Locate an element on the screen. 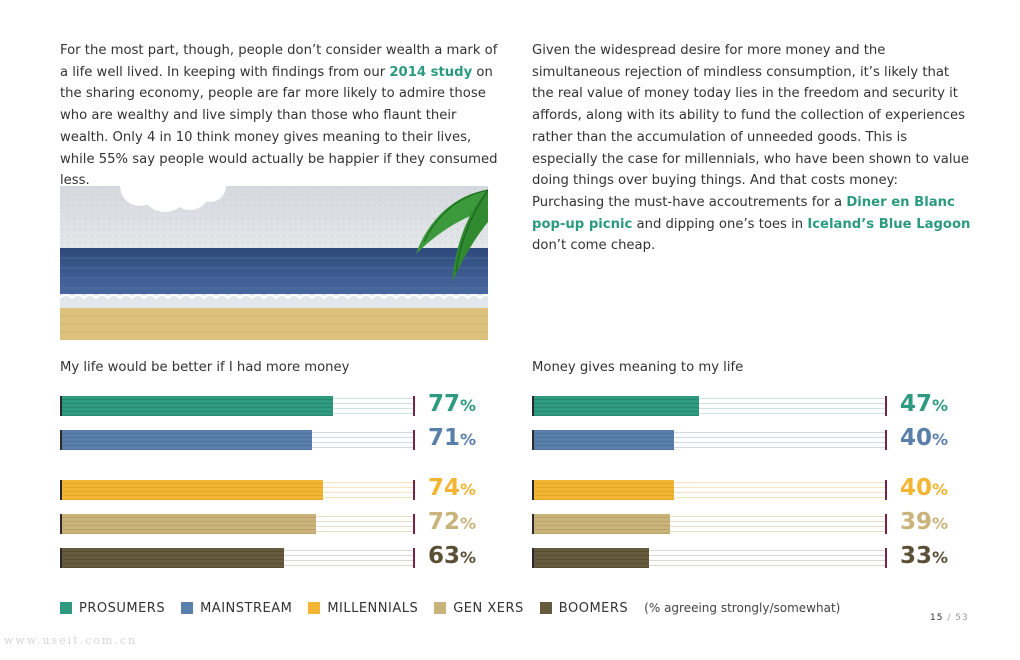 The width and height of the screenshot is (1020, 660). legend-label: MAINSTREAM is located at coordinates (246, 608).